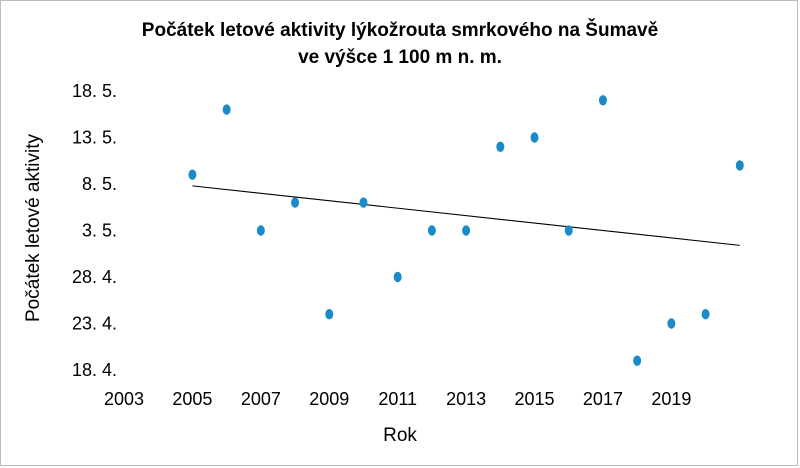  What do you see at coordinates (400, 435) in the screenshot?
I see `x-axis-label: Rok` at bounding box center [400, 435].